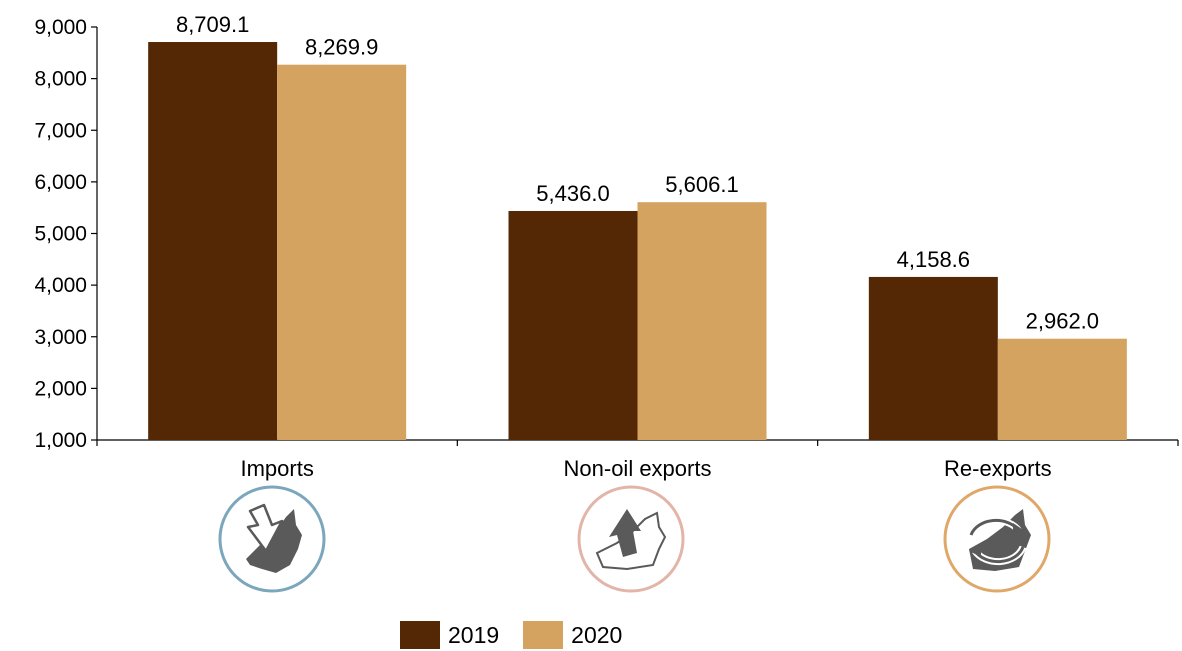 This screenshot has width=1182, height=651. I want to click on y-tick-label: 1,000, so click(60, 440).